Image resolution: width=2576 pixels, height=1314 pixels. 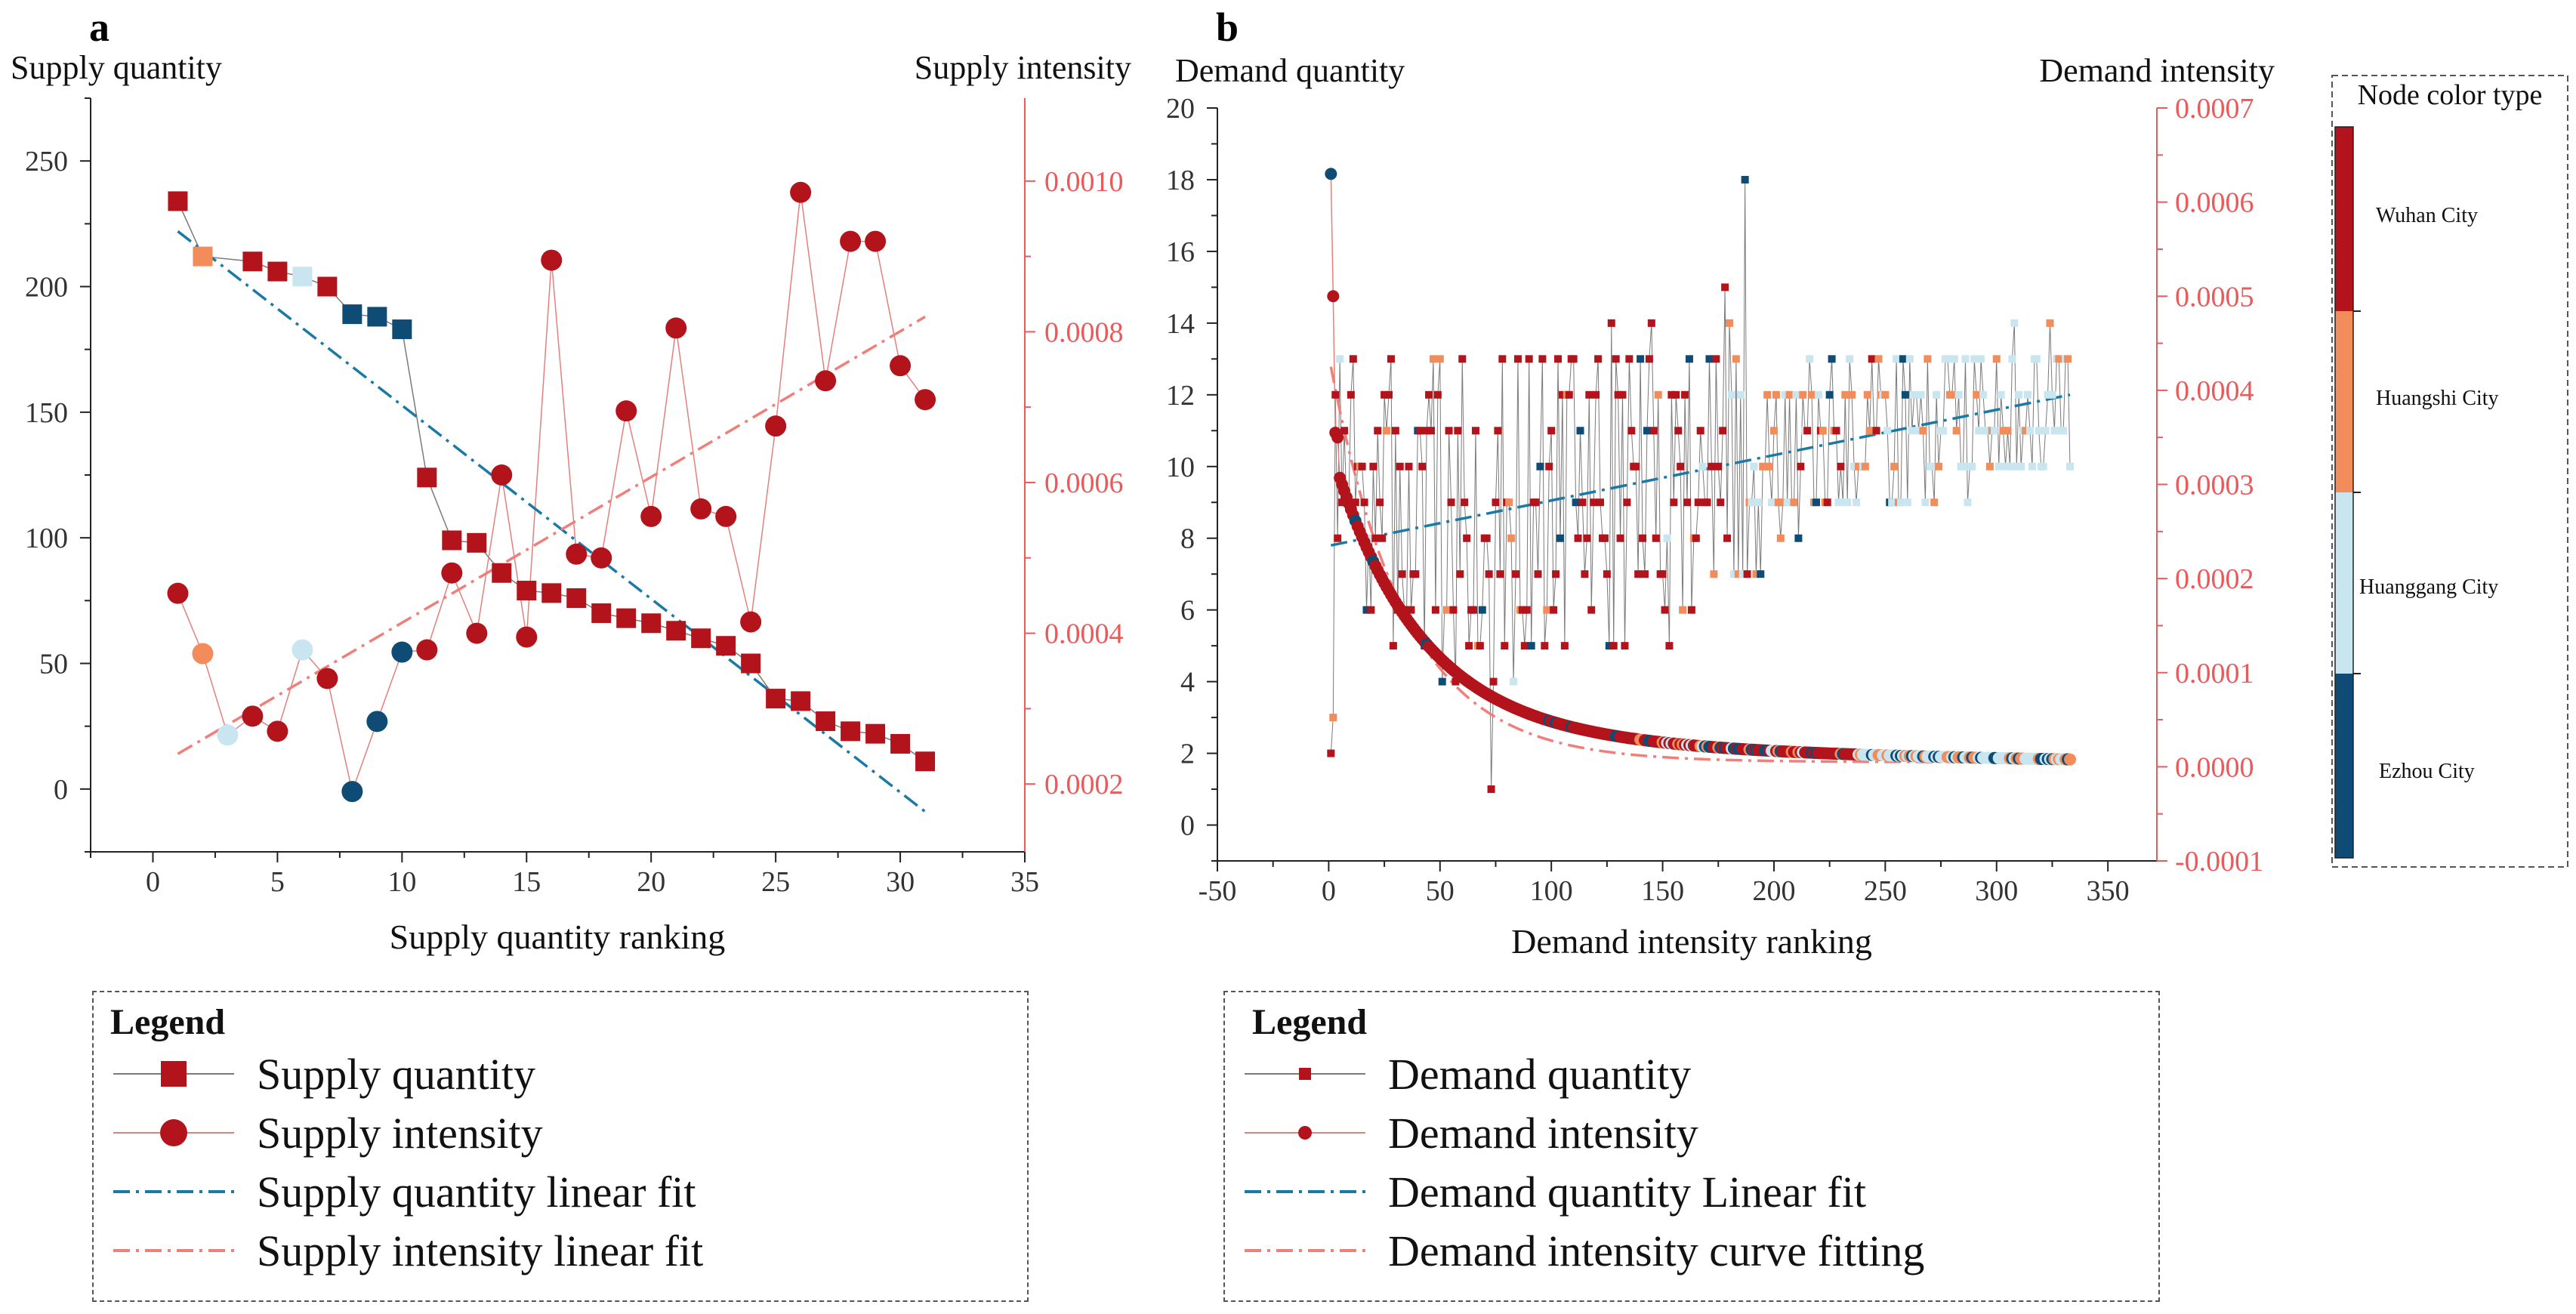 What do you see at coordinates (1329, 891) in the screenshot?
I see `b-x-tick-label: 0` at bounding box center [1329, 891].